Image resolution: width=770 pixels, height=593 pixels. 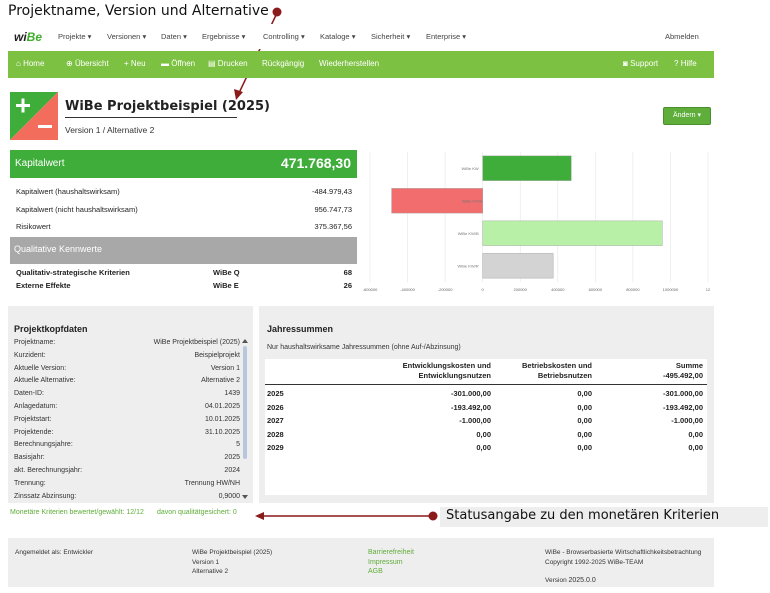 I want to click on field-value: WiBe Projektbeispiel (2025), so click(x=196, y=342).